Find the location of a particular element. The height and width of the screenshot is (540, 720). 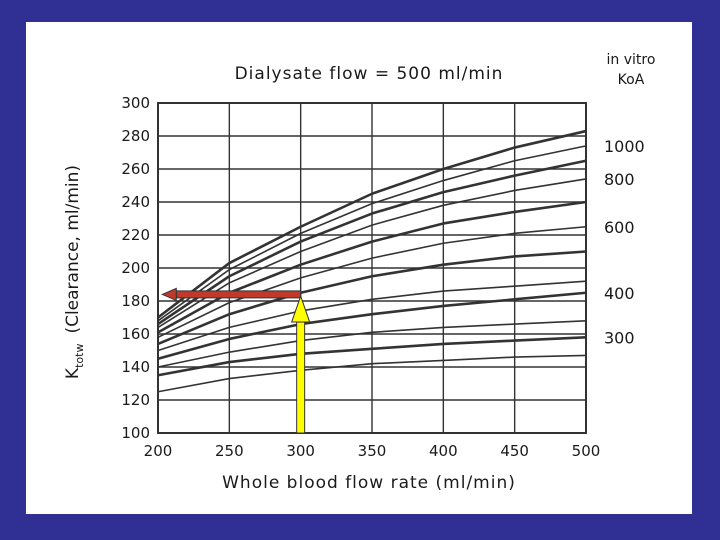

y-tick-labels: 100 120 140 160 180 200 220 240 260 280 300 is located at coordinates (135, 268).